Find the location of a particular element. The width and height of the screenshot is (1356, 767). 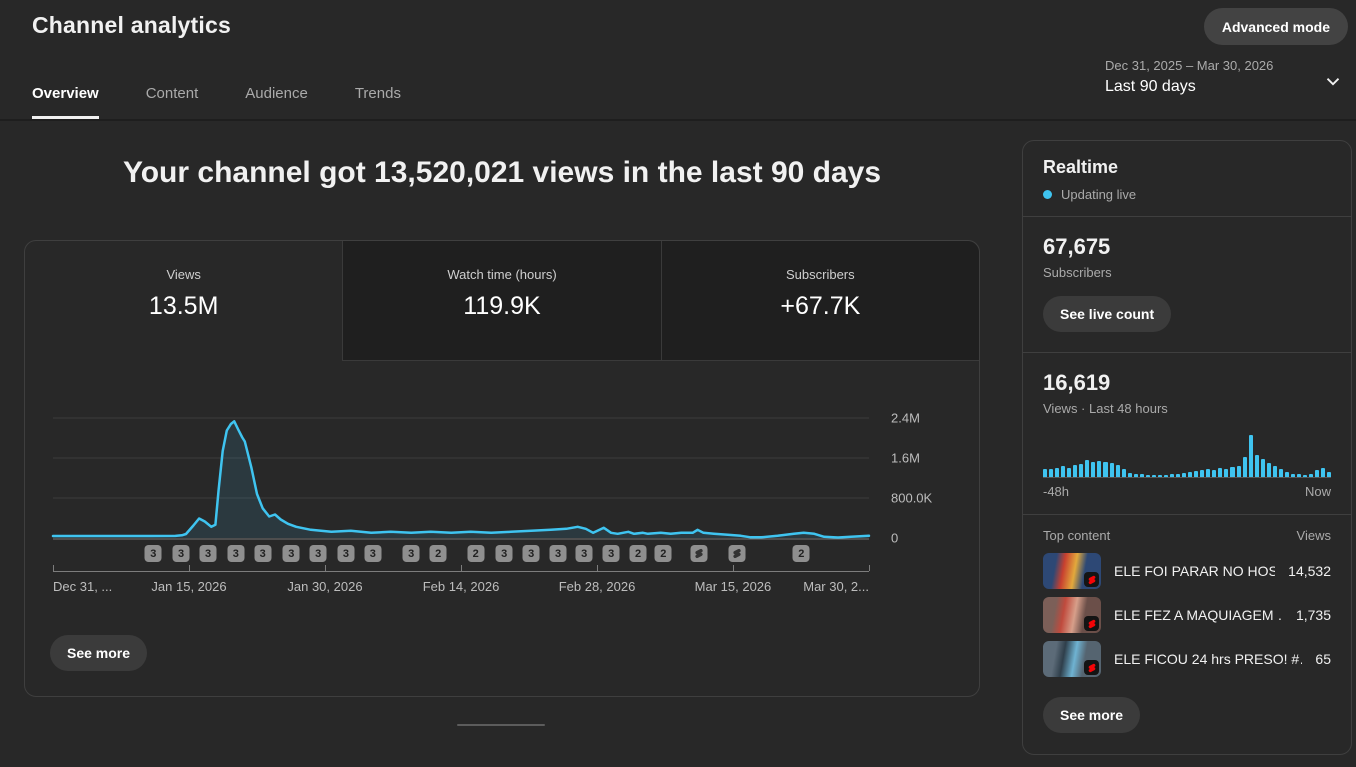

realtime-see-more-button: See more is located at coordinates (1092, 715).